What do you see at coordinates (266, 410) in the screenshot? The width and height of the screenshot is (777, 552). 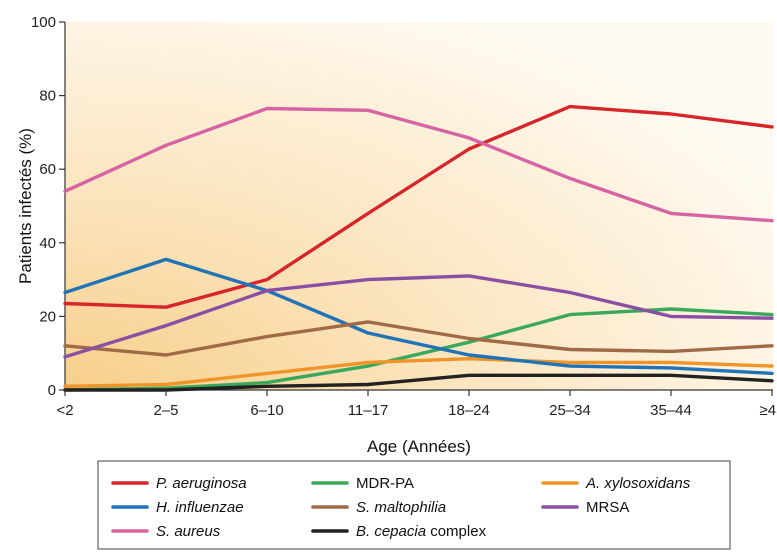 I see `x-tick-label: 6–10` at bounding box center [266, 410].